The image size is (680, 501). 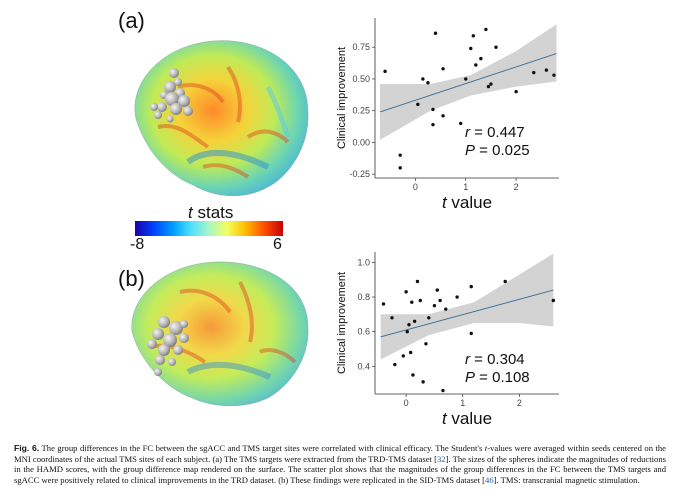 What do you see at coordinates (131, 278) in the screenshot?
I see `panel-b-label: (b)` at bounding box center [131, 278].